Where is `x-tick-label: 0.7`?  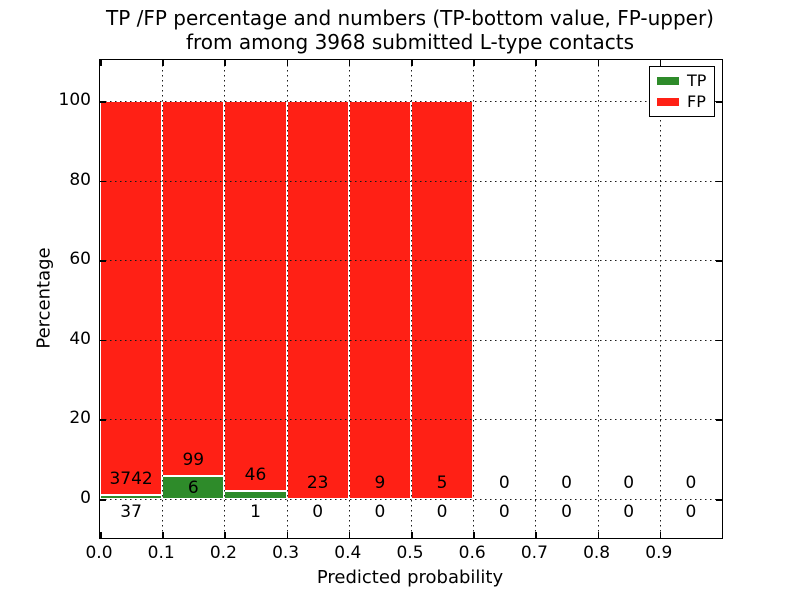
x-tick-label: 0.7 is located at coordinates (534, 553).